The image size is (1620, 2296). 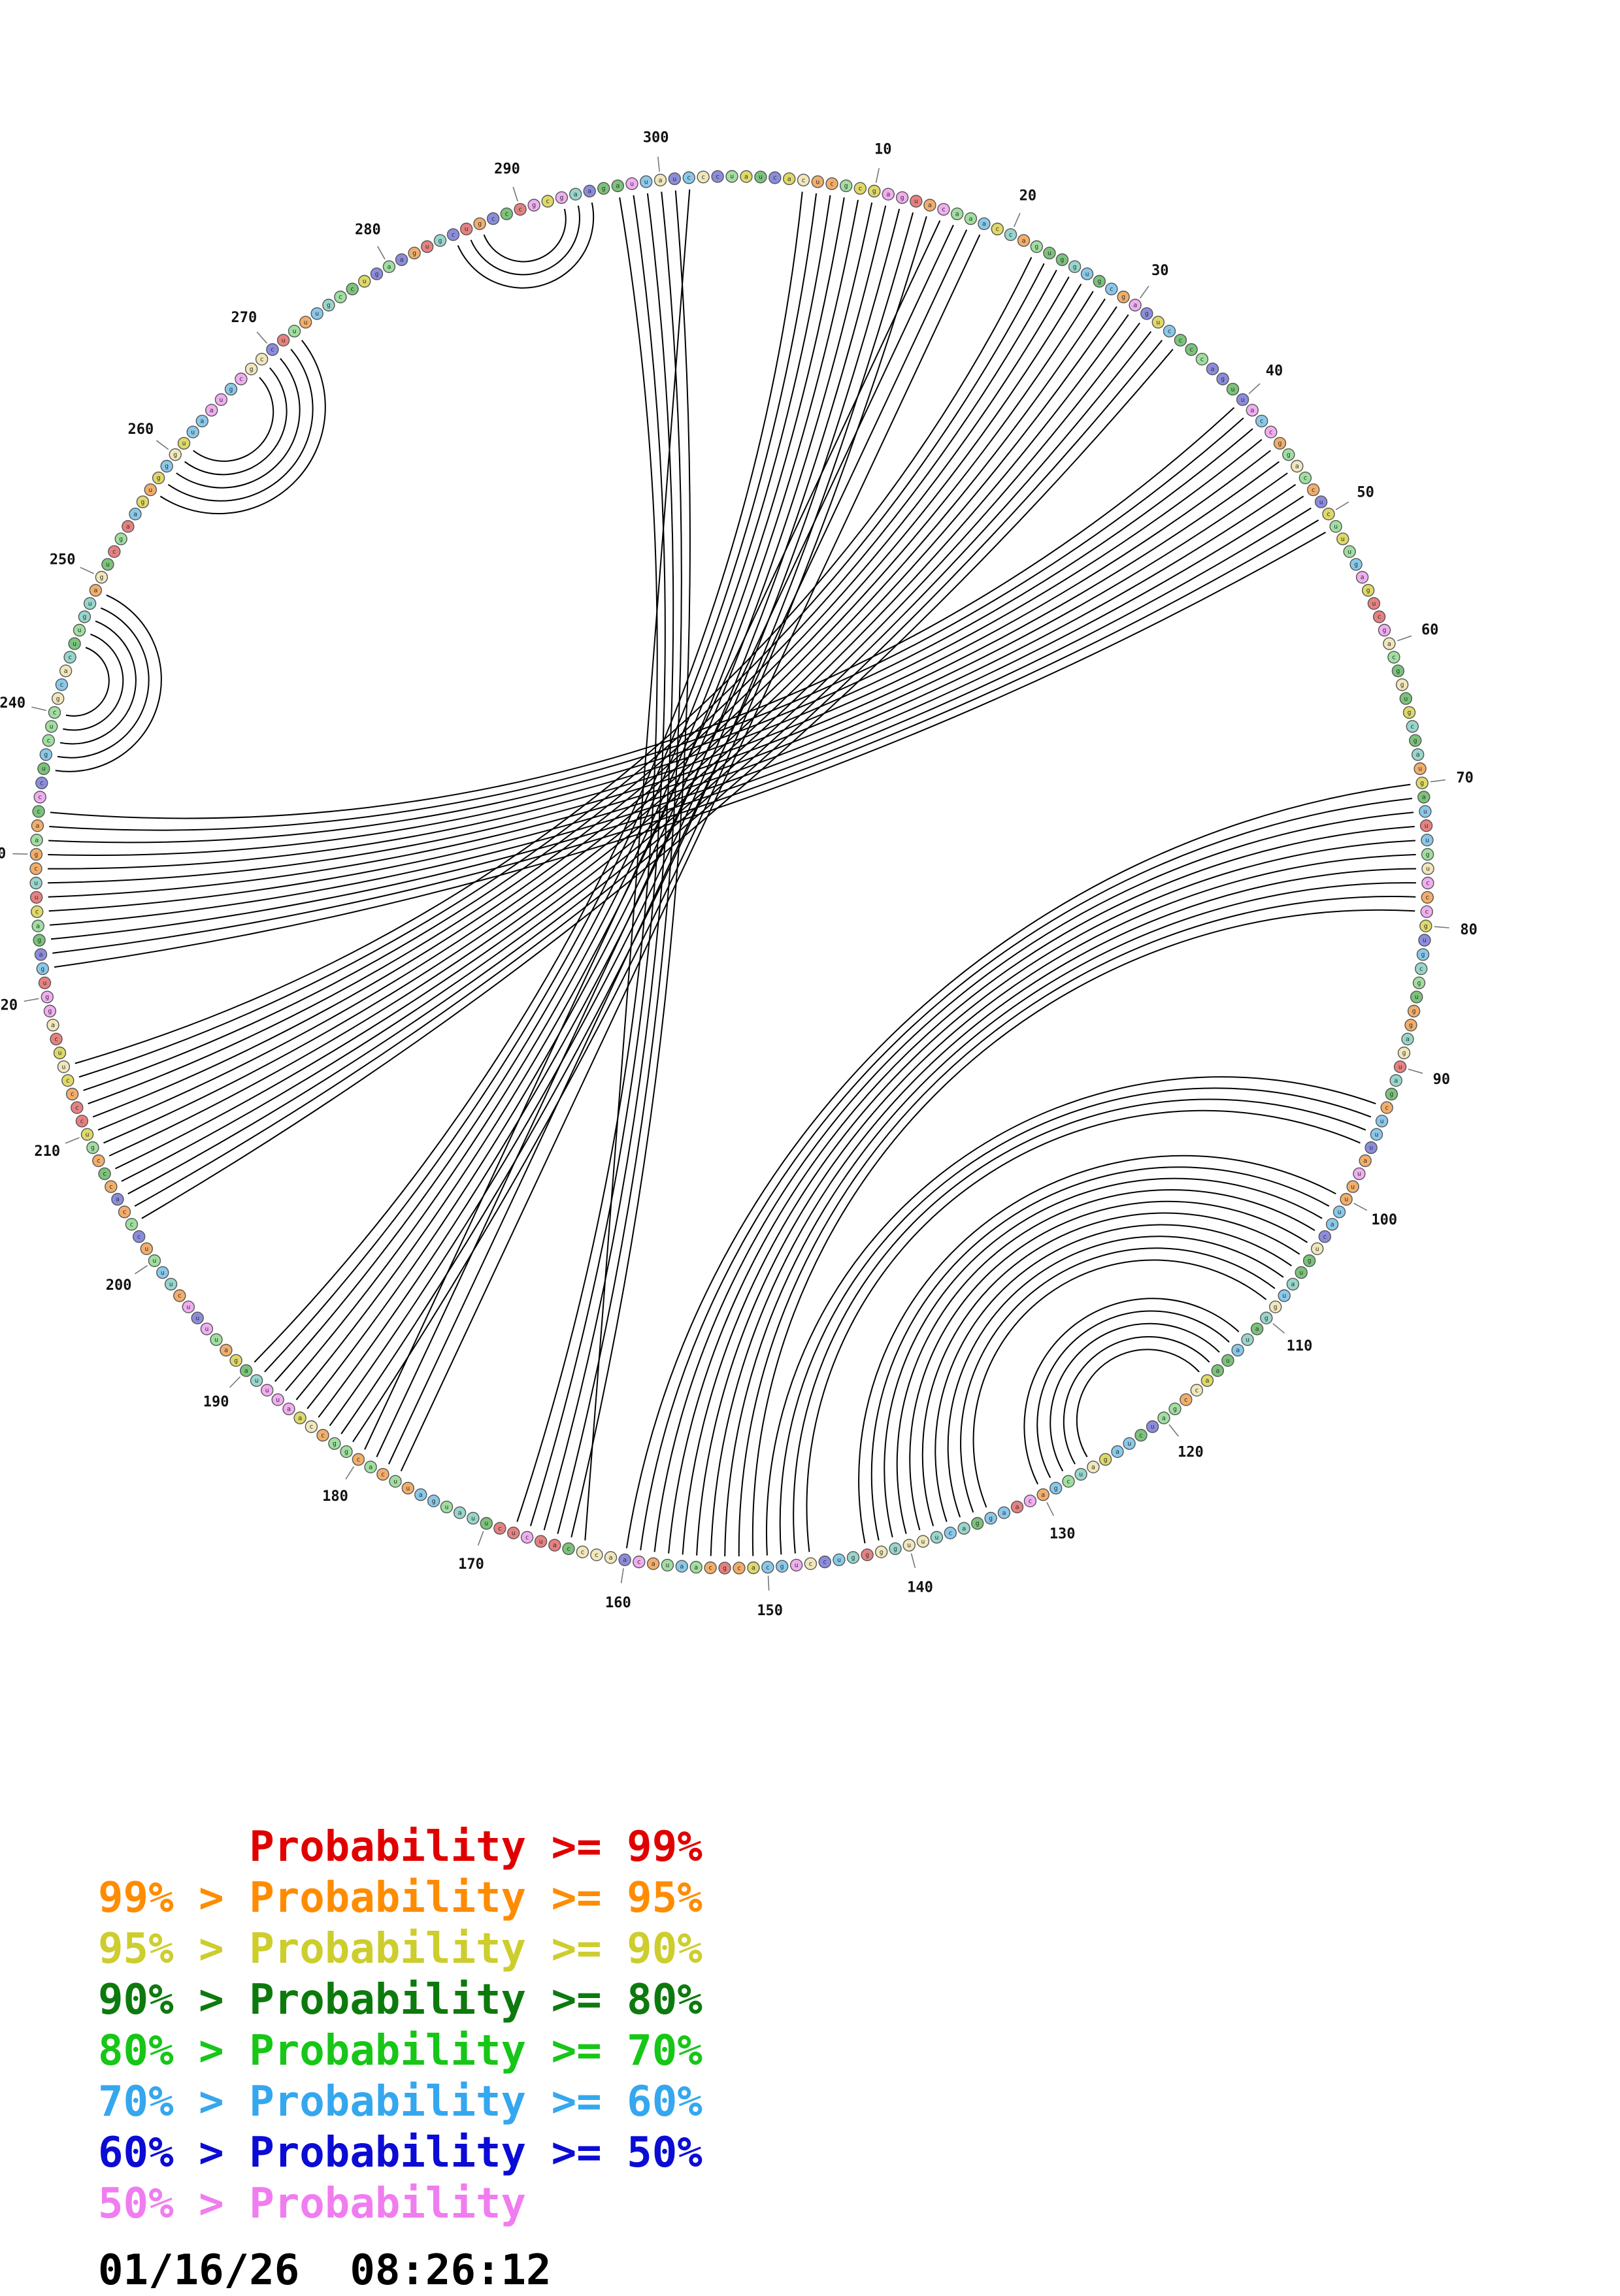 What do you see at coordinates (618, 1603) in the screenshot?
I see `tick-label: 160` at bounding box center [618, 1603].